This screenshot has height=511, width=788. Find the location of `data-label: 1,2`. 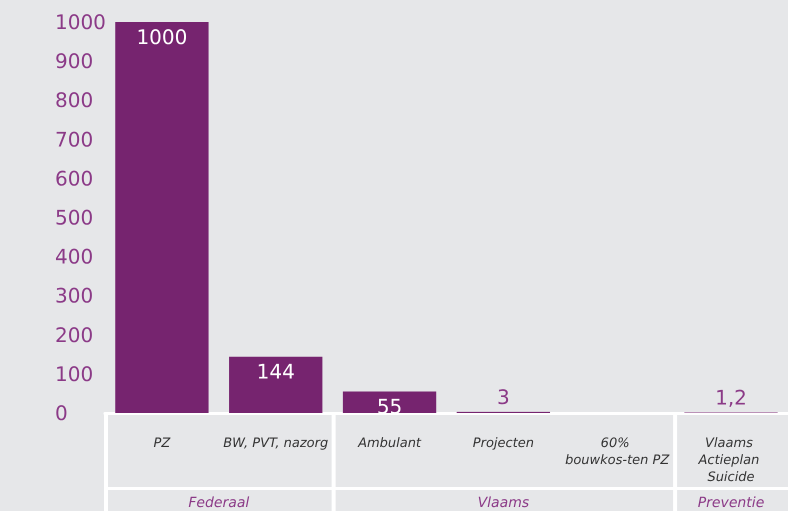

data-label: 1,2 is located at coordinates (731, 398).